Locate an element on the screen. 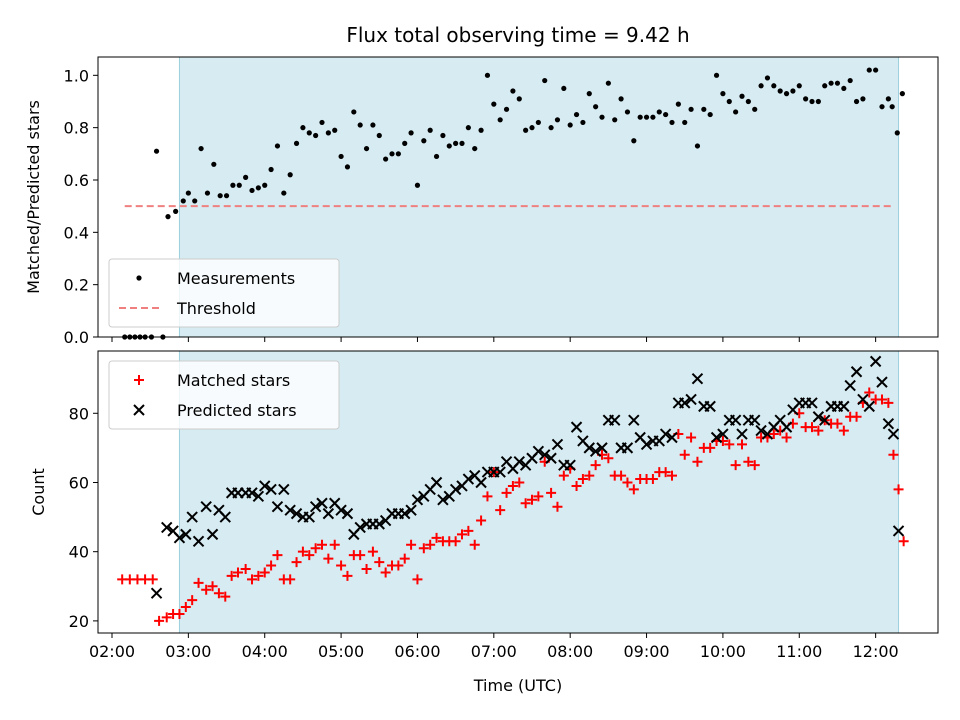 The height and width of the screenshot is (720, 960). legend: Matched stars Predicted stars is located at coordinates (224, 395).